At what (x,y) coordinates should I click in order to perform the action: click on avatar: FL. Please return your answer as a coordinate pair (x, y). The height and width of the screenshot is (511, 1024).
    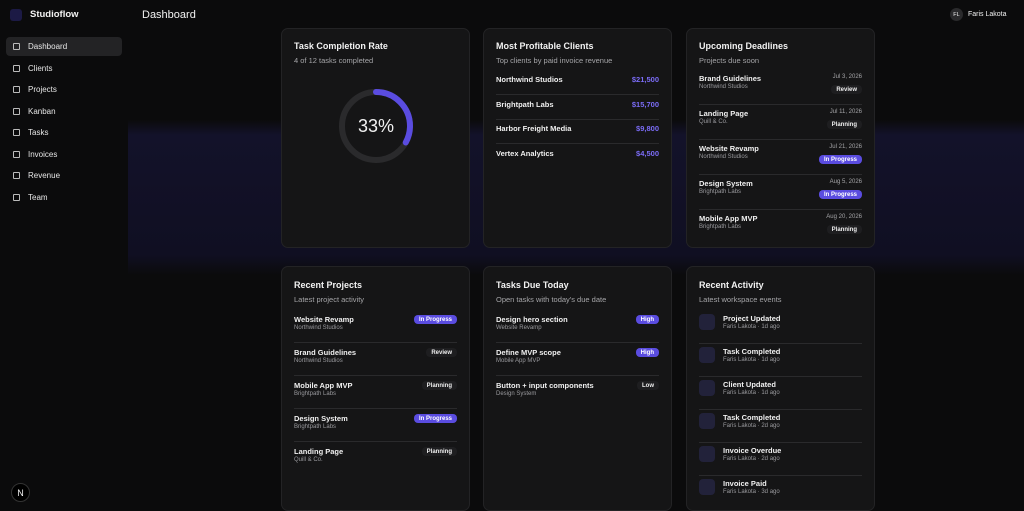
    Looking at the image, I should click on (956, 14).